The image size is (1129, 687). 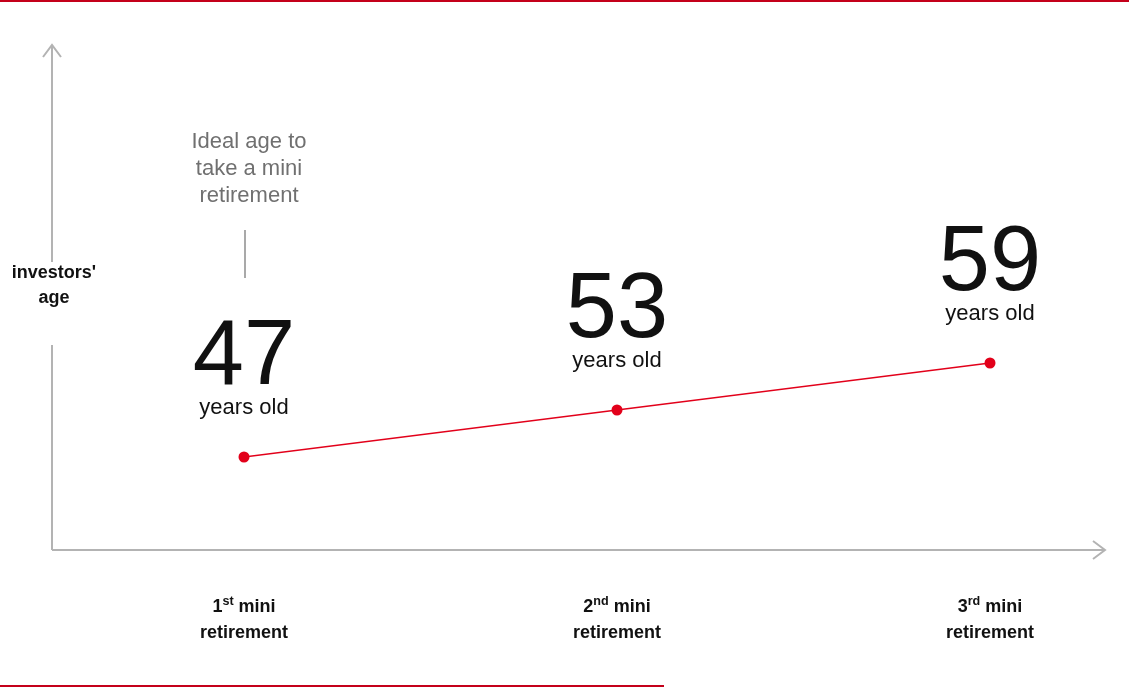 I want to click on x-tick-label: 3$^{rd}$ mini retirement, so click(x=990, y=618).